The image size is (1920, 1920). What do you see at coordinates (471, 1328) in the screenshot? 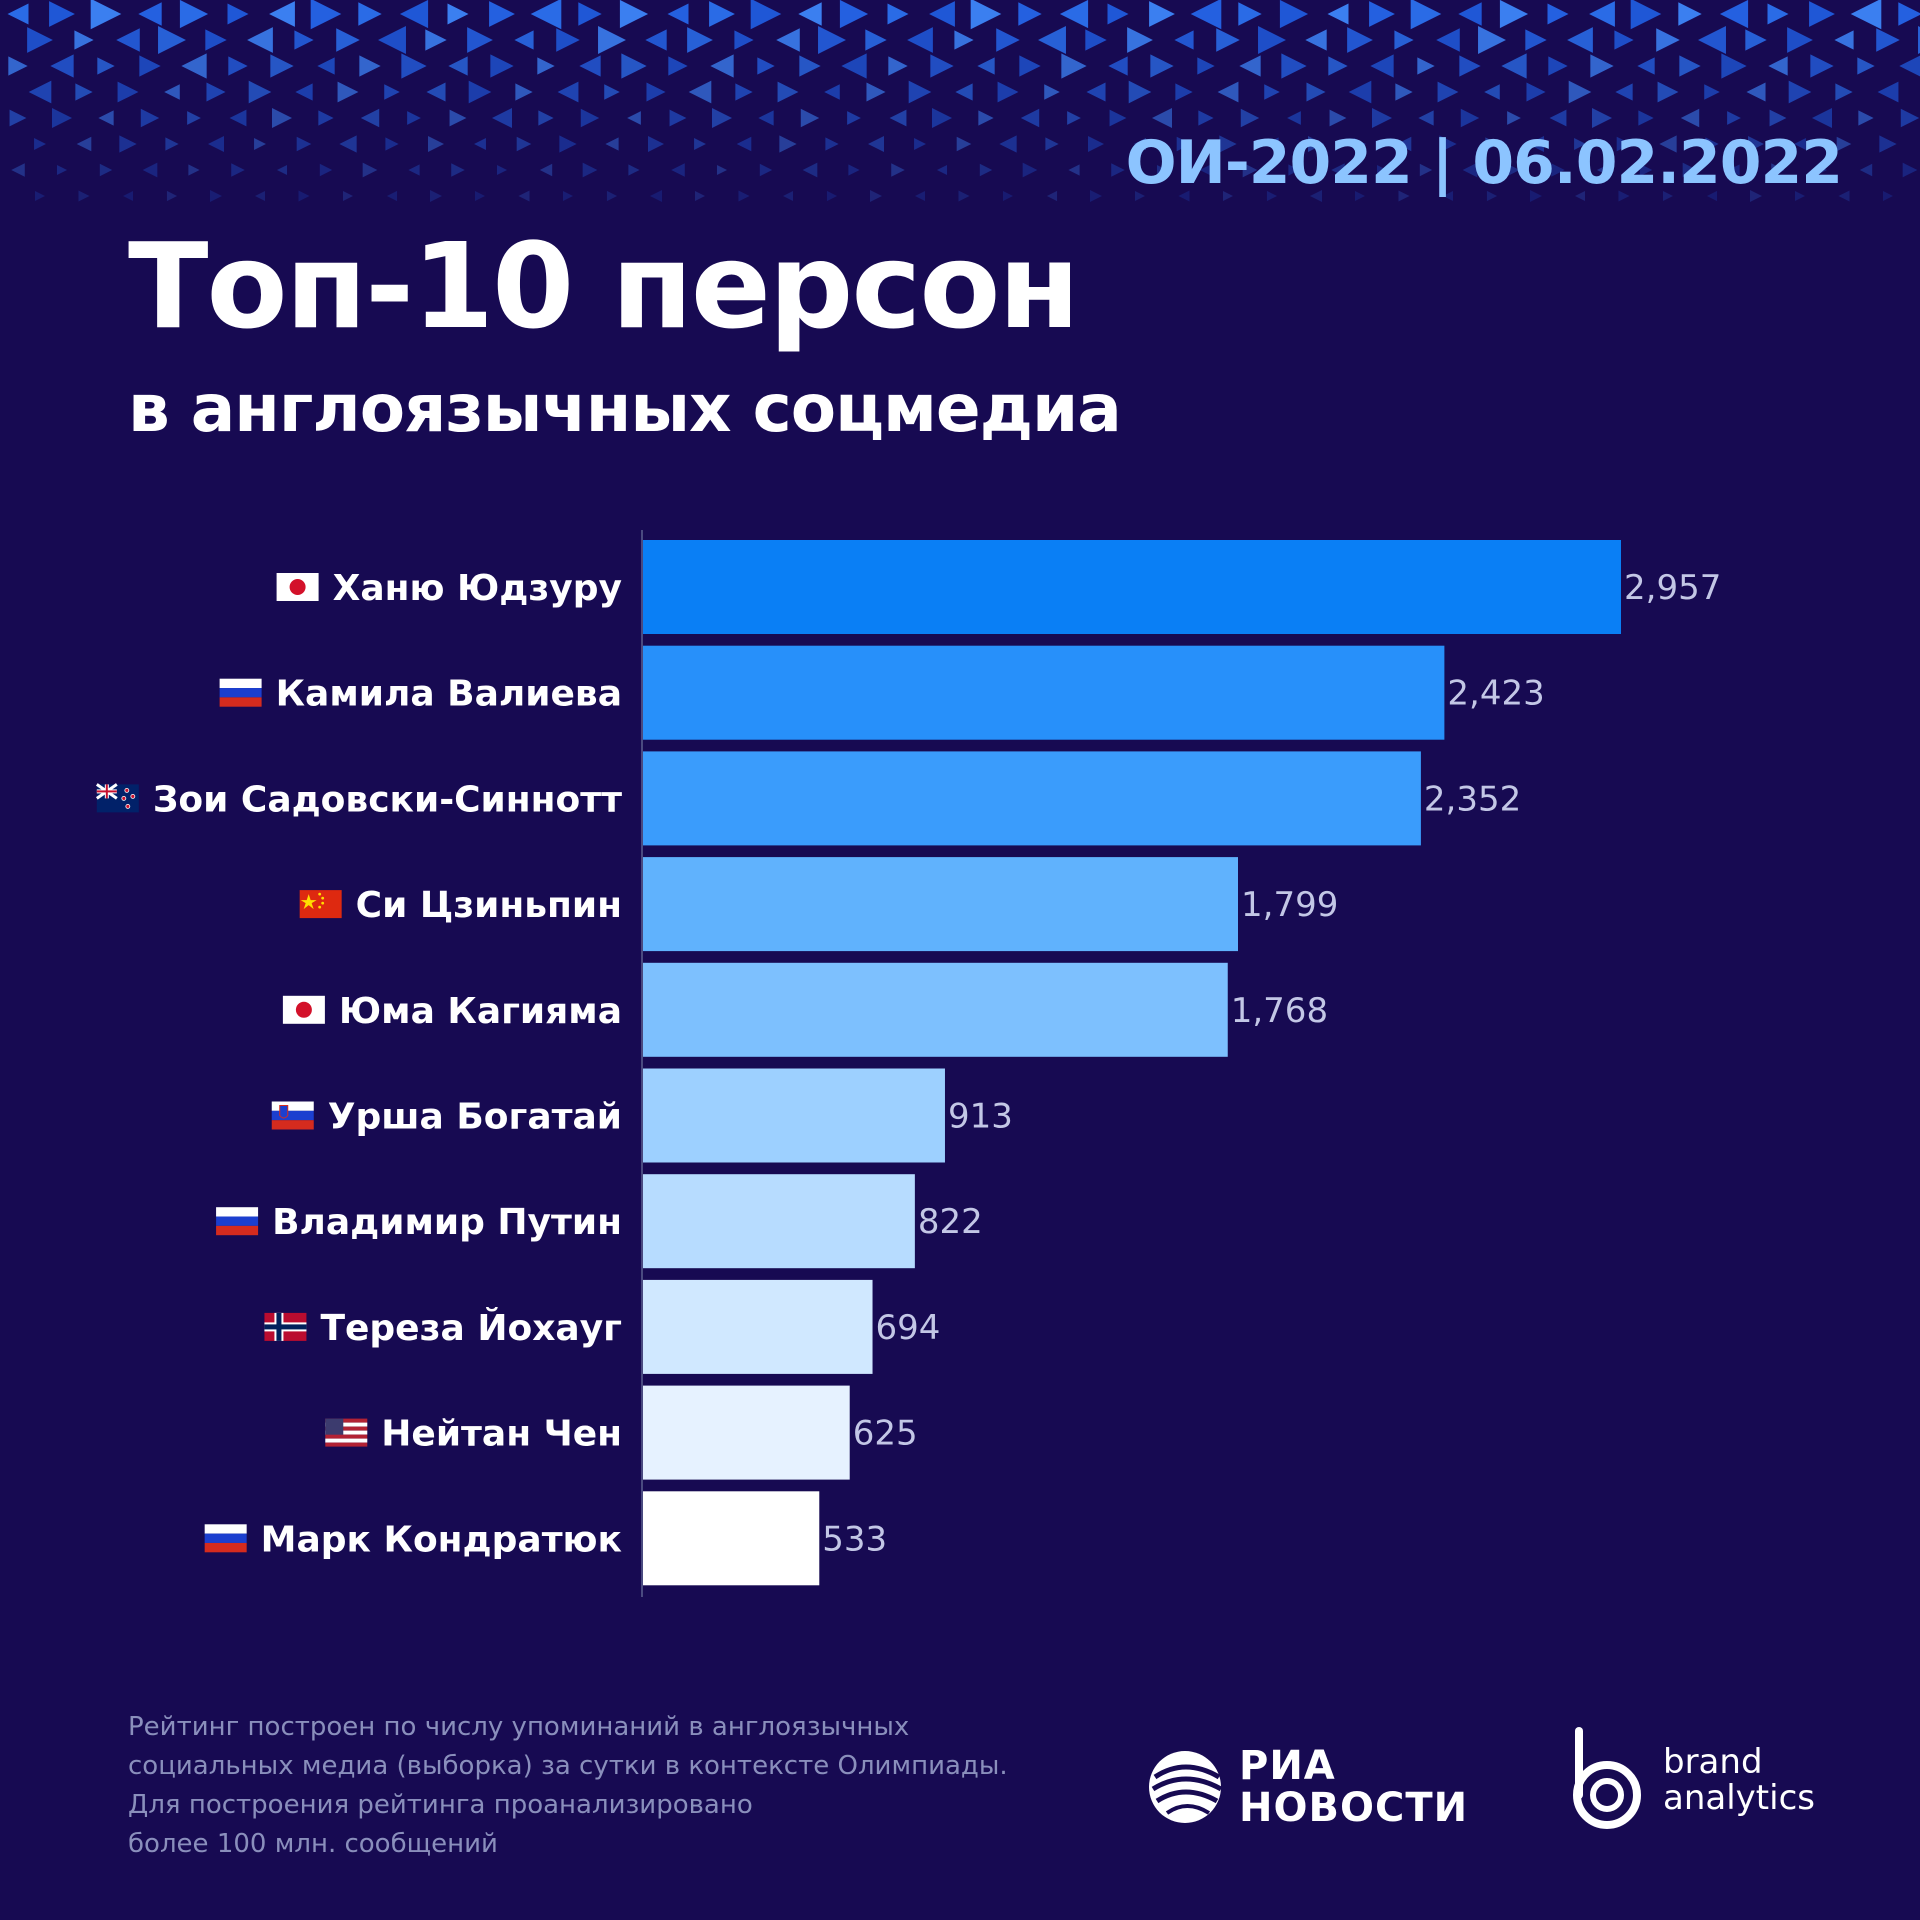
I see `category-label: Тереза Йохауг` at bounding box center [471, 1328].